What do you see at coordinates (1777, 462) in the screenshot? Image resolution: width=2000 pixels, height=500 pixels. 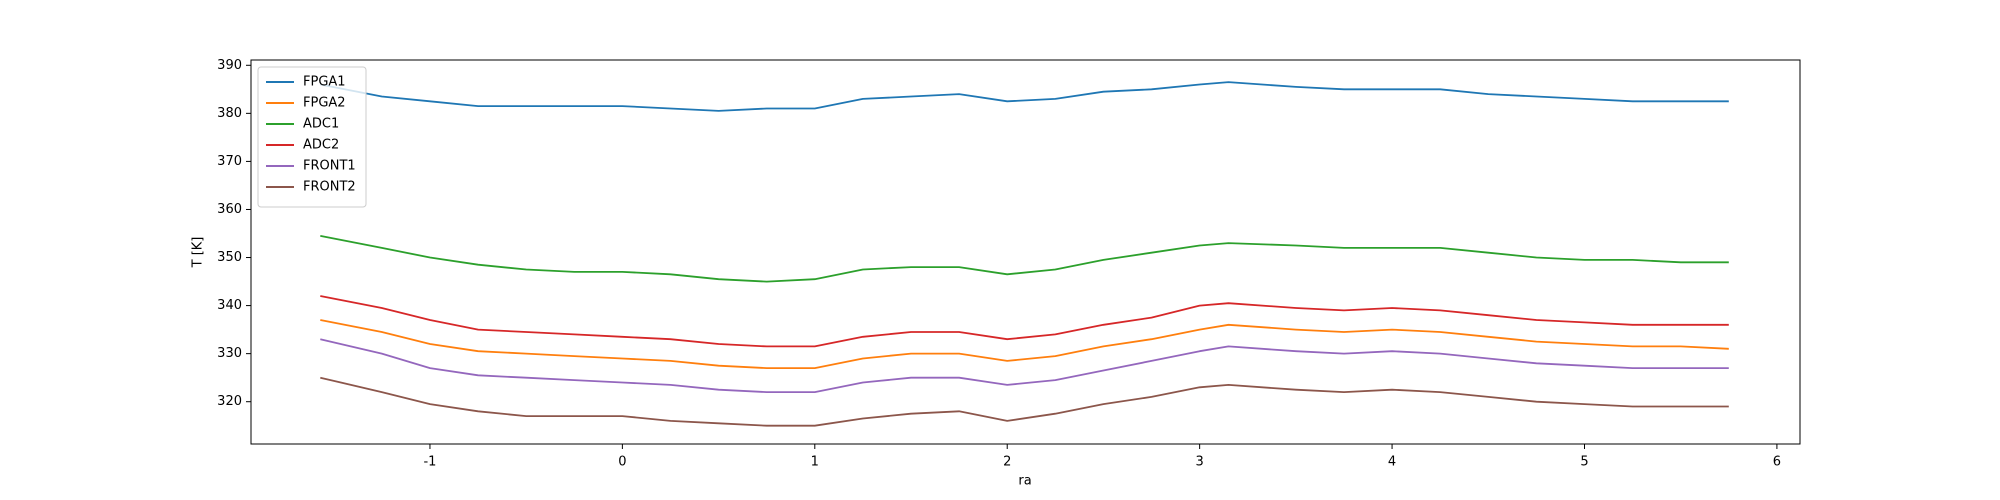 I see `x-tick-label: 6` at bounding box center [1777, 462].